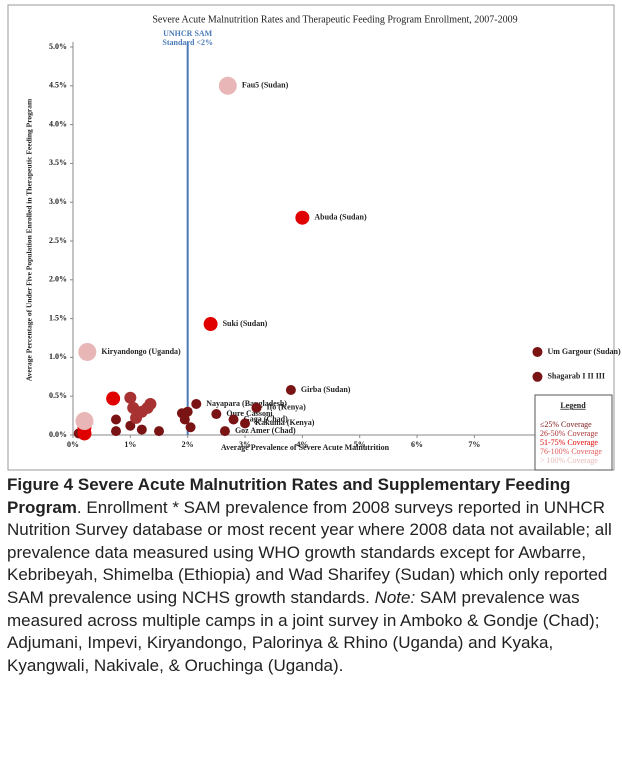  What do you see at coordinates (265, 85) in the screenshot?
I see `point-label: Fau5 (Sudan)` at bounding box center [265, 85].